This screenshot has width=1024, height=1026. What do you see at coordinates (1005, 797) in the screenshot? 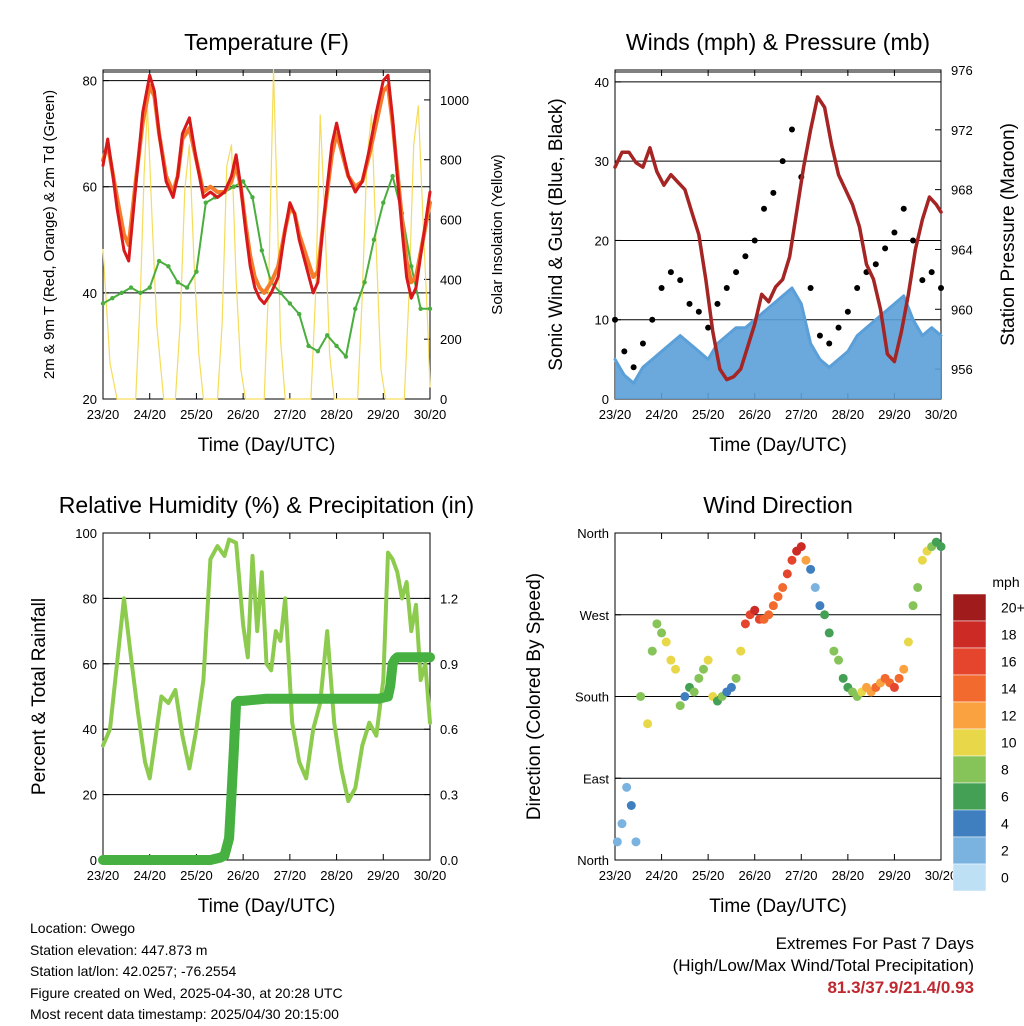
I see `colorbar-label: 6` at bounding box center [1005, 797].